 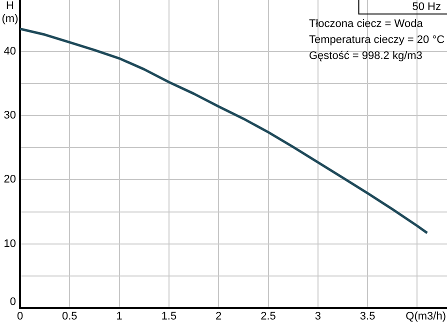 I want to click on y-tick-label: 30, so click(x=10, y=116).